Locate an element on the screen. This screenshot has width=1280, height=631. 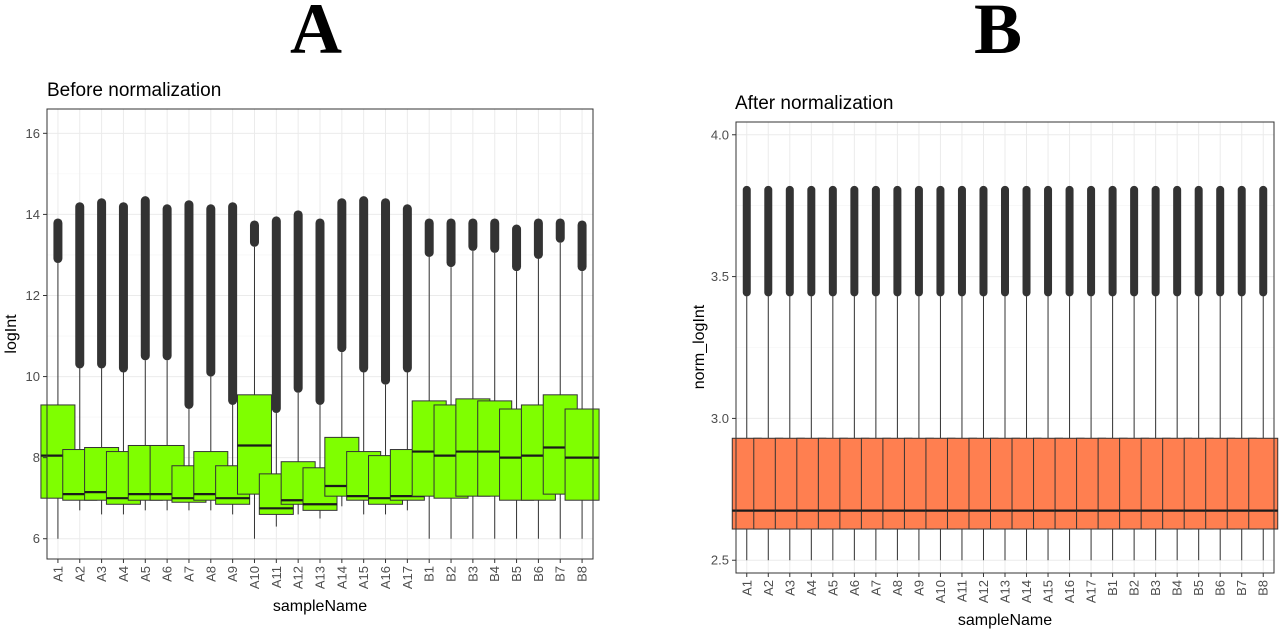
chart-a-y-tick-label: 16 is located at coordinates (33, 133).